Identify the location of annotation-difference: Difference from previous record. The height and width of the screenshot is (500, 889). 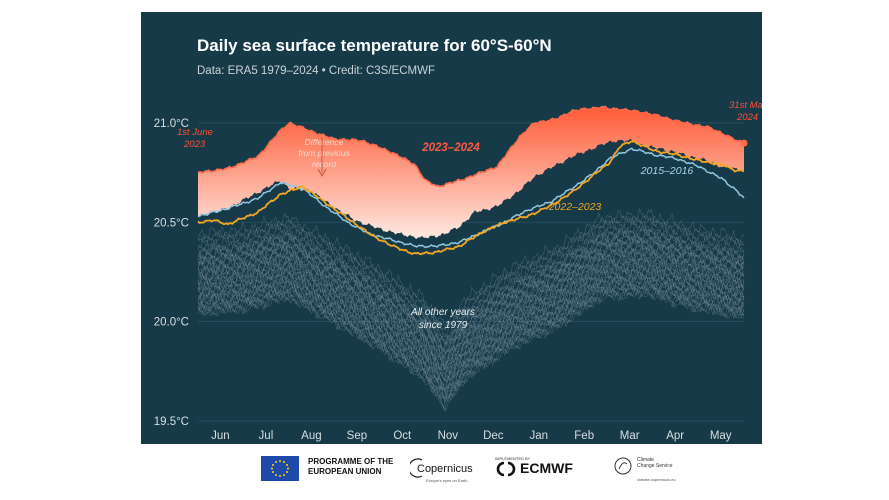
(324, 157).